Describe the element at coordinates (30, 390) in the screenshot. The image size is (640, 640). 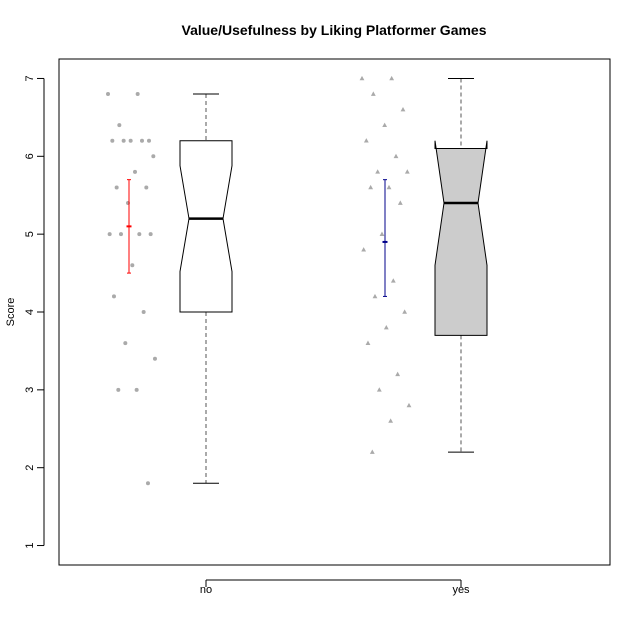
I see `y-tick-label: 3` at that location.